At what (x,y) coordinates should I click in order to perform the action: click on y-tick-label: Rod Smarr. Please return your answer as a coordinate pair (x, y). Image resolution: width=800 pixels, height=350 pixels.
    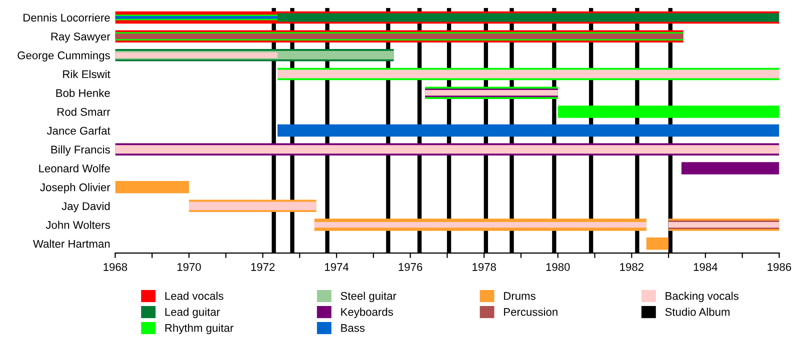
    Looking at the image, I should click on (84, 112).